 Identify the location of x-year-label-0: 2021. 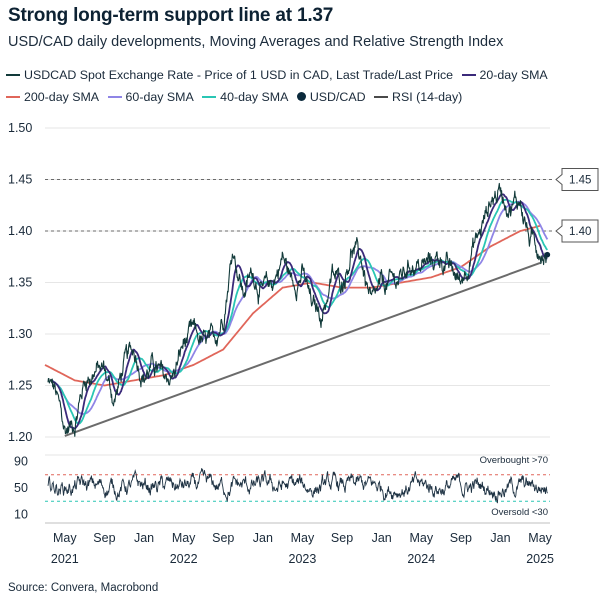
(65, 559).